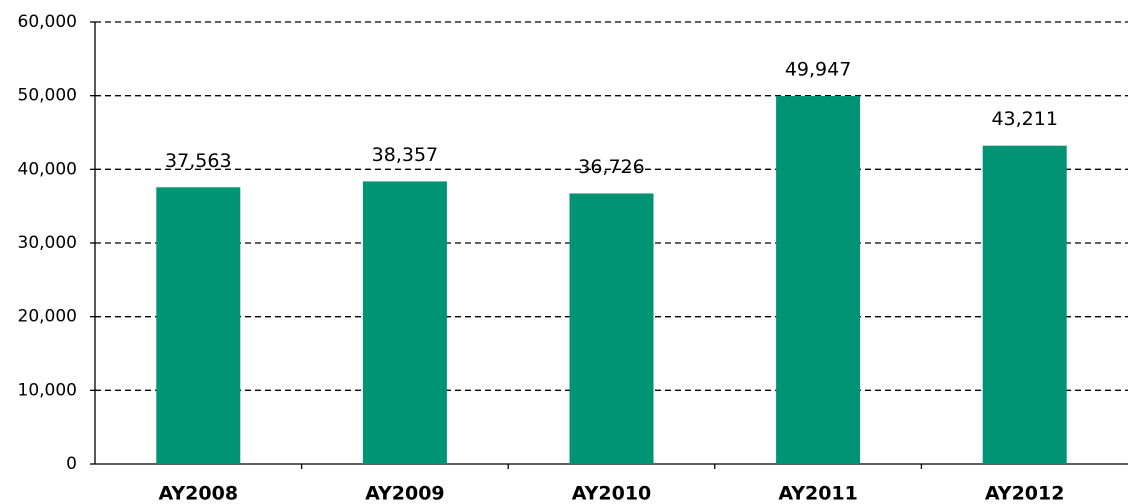 This screenshot has height=504, width=1128. I want to click on data-label: 36,726, so click(611, 167).